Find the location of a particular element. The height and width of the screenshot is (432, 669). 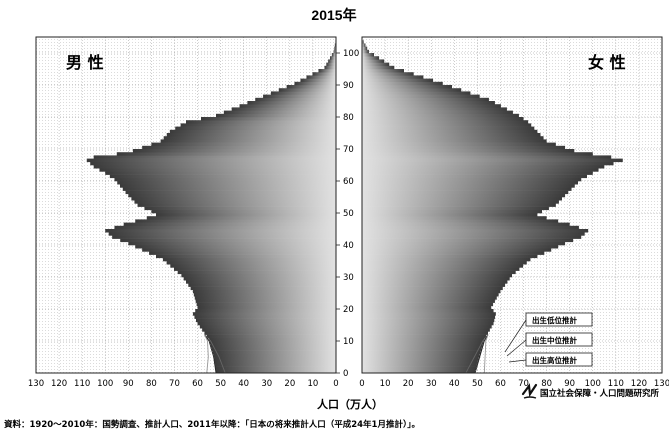

x-tick-label-male: 60 is located at coordinates (197, 384).